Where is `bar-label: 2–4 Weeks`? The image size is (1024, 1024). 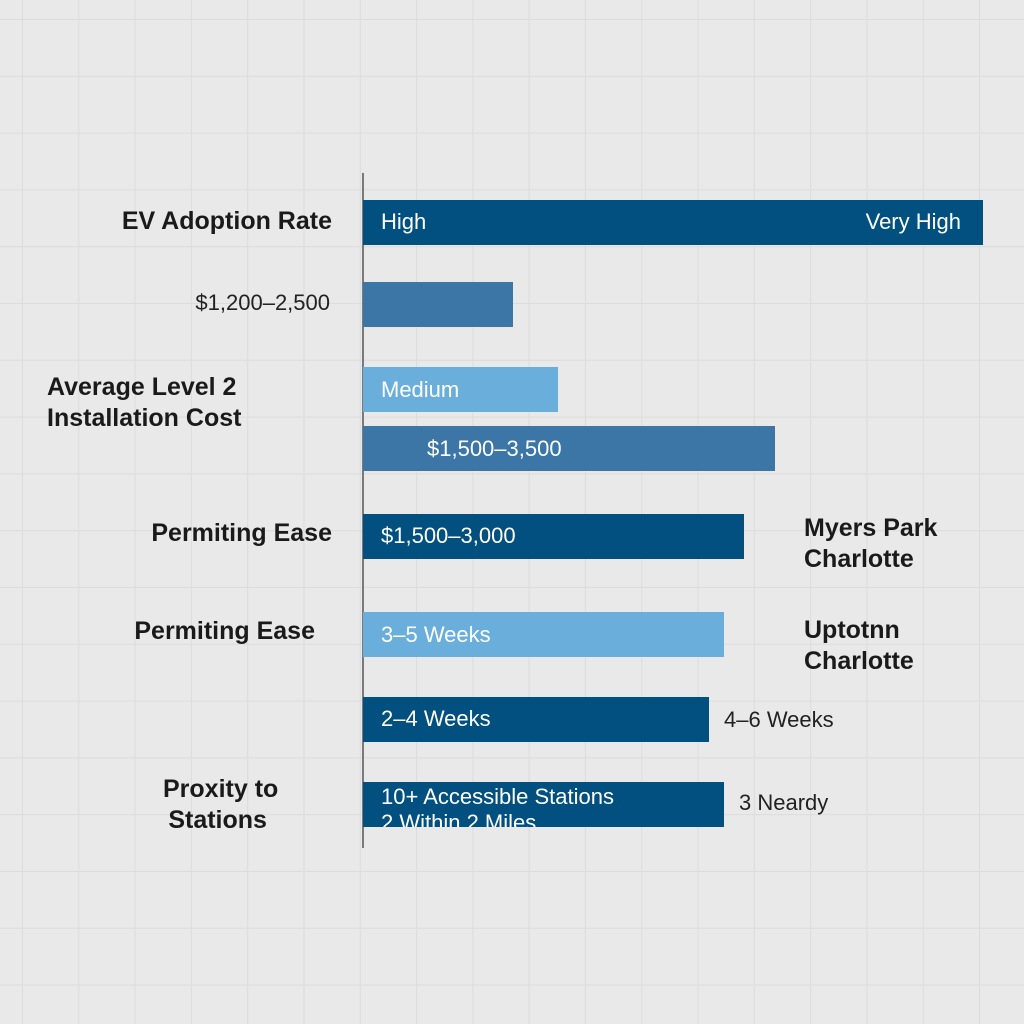 bar-label: 2–4 Weeks is located at coordinates (436, 718).